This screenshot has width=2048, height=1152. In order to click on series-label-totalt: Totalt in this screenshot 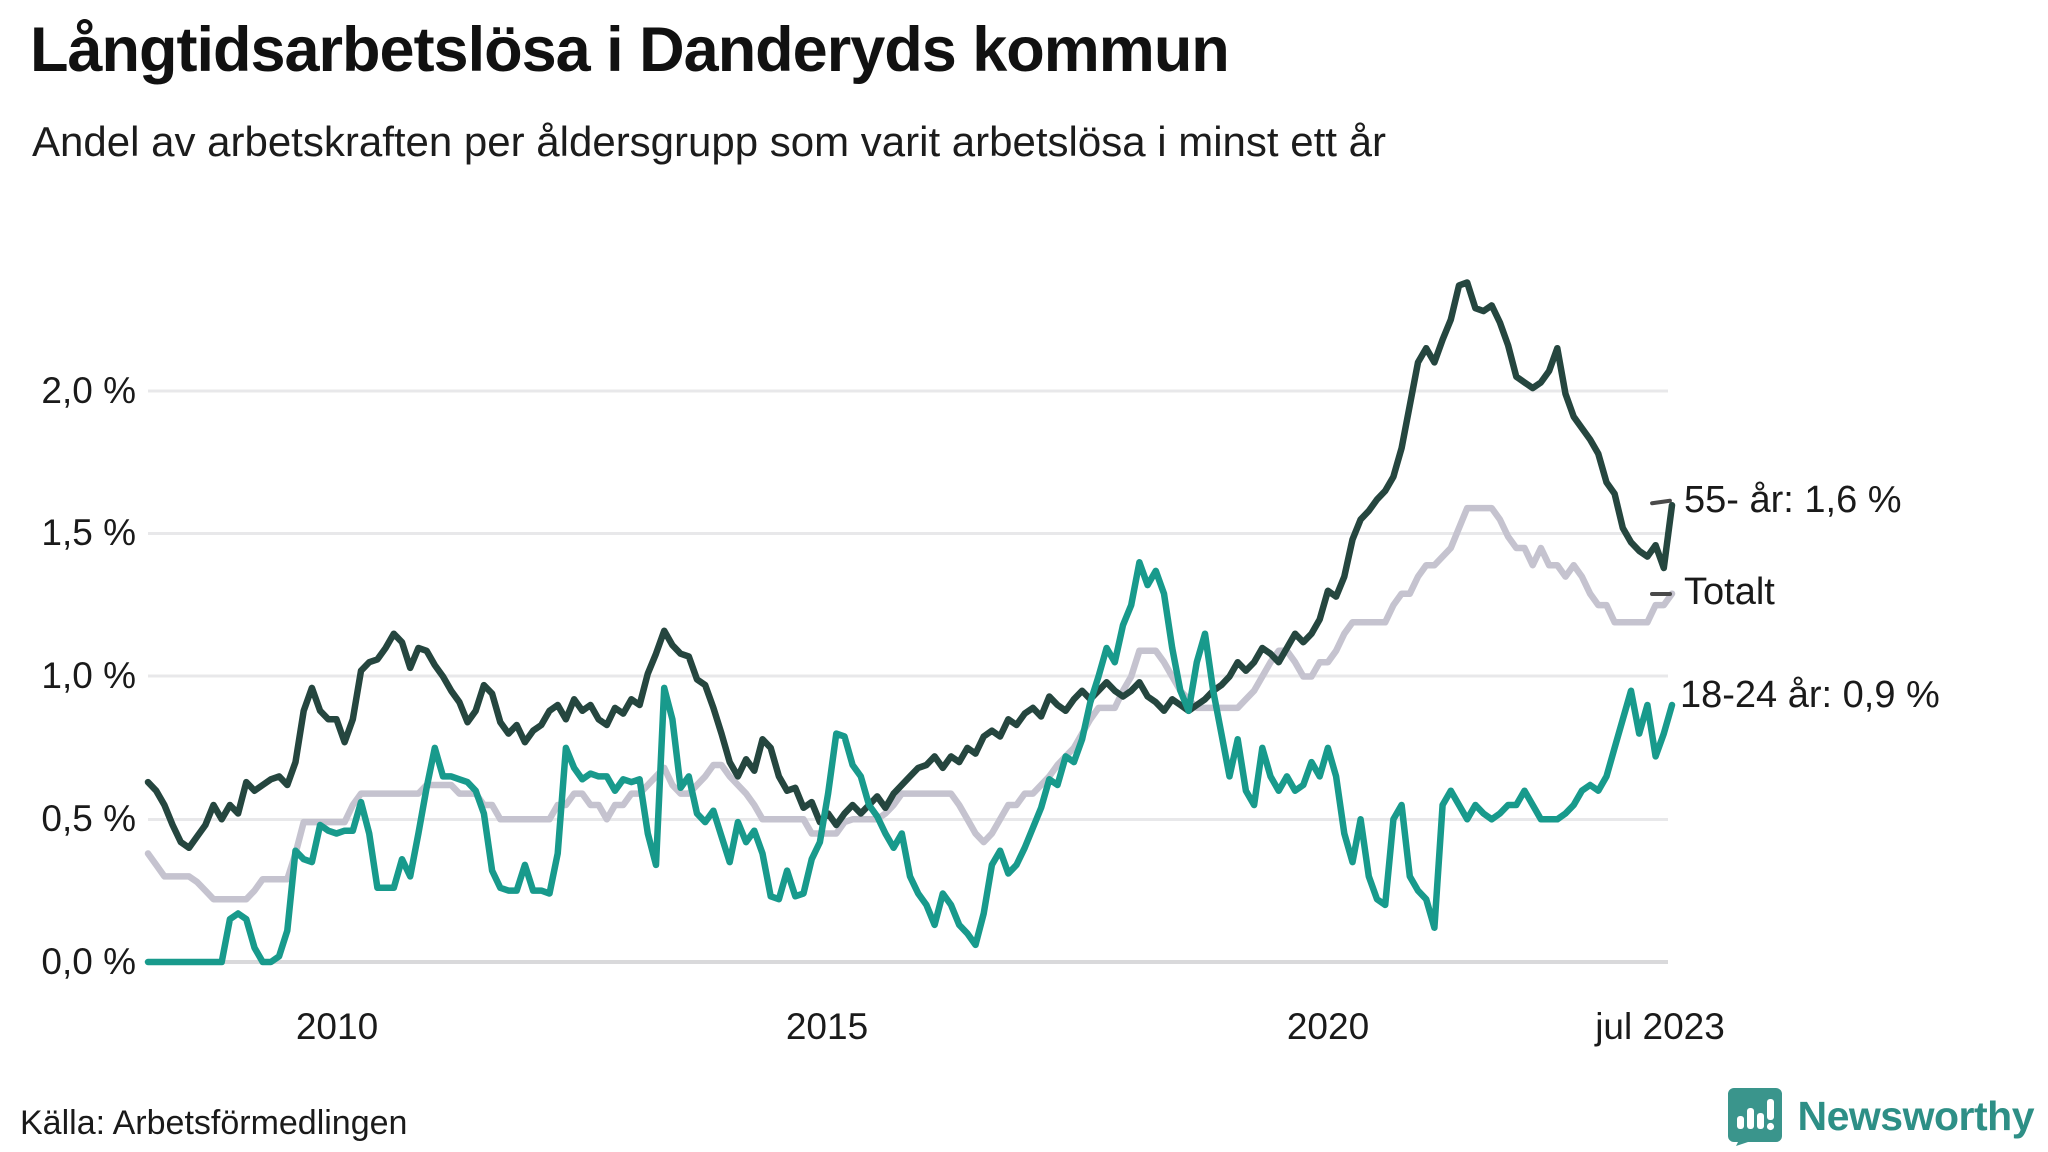, I will do `click(1729, 592)`.